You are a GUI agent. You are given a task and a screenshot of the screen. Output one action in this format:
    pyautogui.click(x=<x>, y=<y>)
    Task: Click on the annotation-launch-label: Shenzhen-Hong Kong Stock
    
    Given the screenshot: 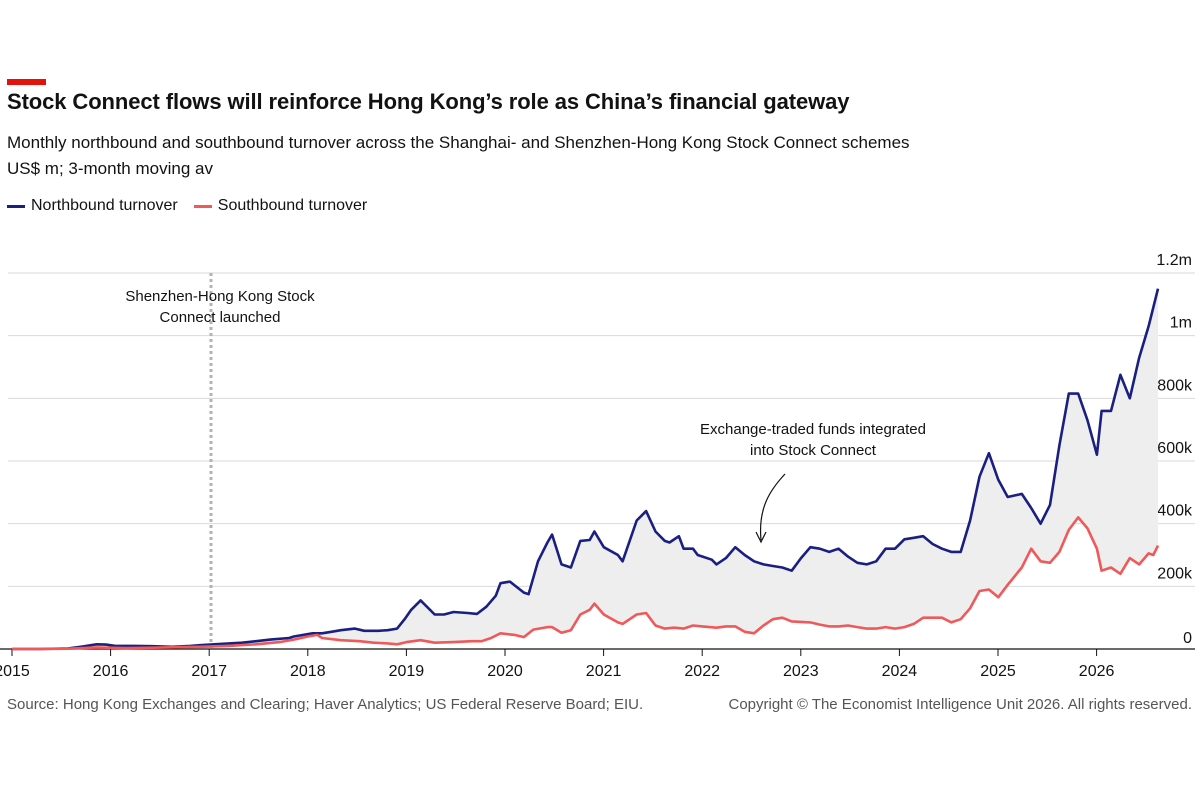 What is the action you would take?
    pyautogui.click(x=220, y=296)
    